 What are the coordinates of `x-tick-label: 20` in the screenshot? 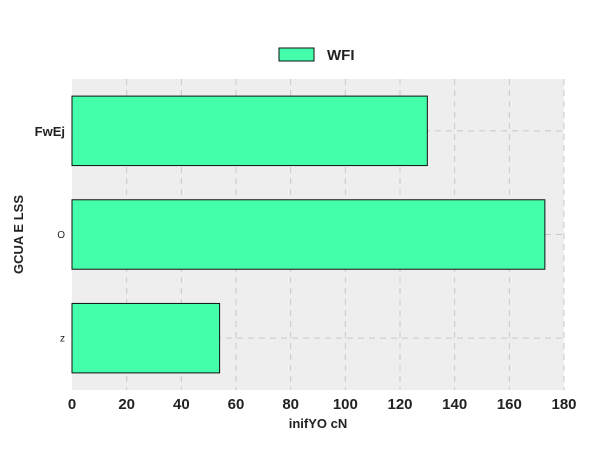 It's located at (126, 404).